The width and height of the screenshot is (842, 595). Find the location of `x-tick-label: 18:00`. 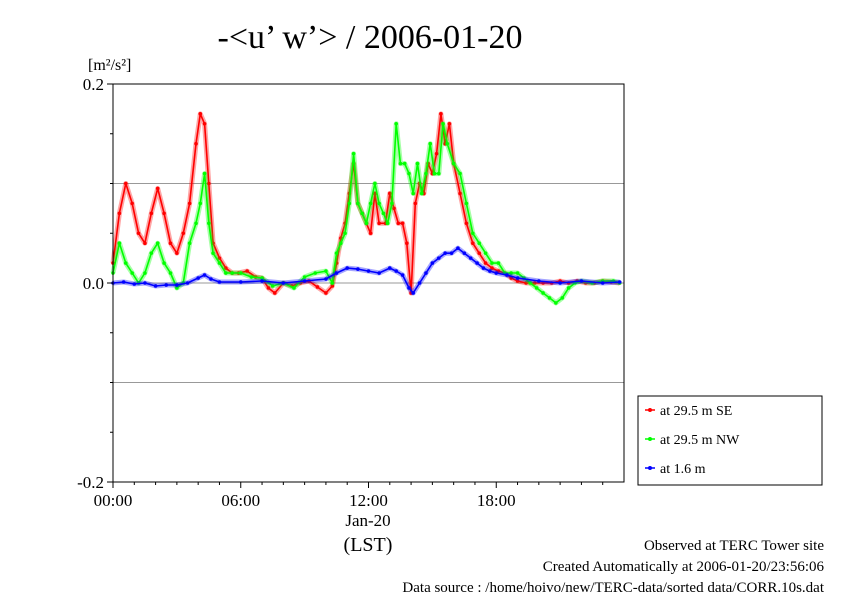

x-tick-label: 18:00 is located at coordinates (496, 500).